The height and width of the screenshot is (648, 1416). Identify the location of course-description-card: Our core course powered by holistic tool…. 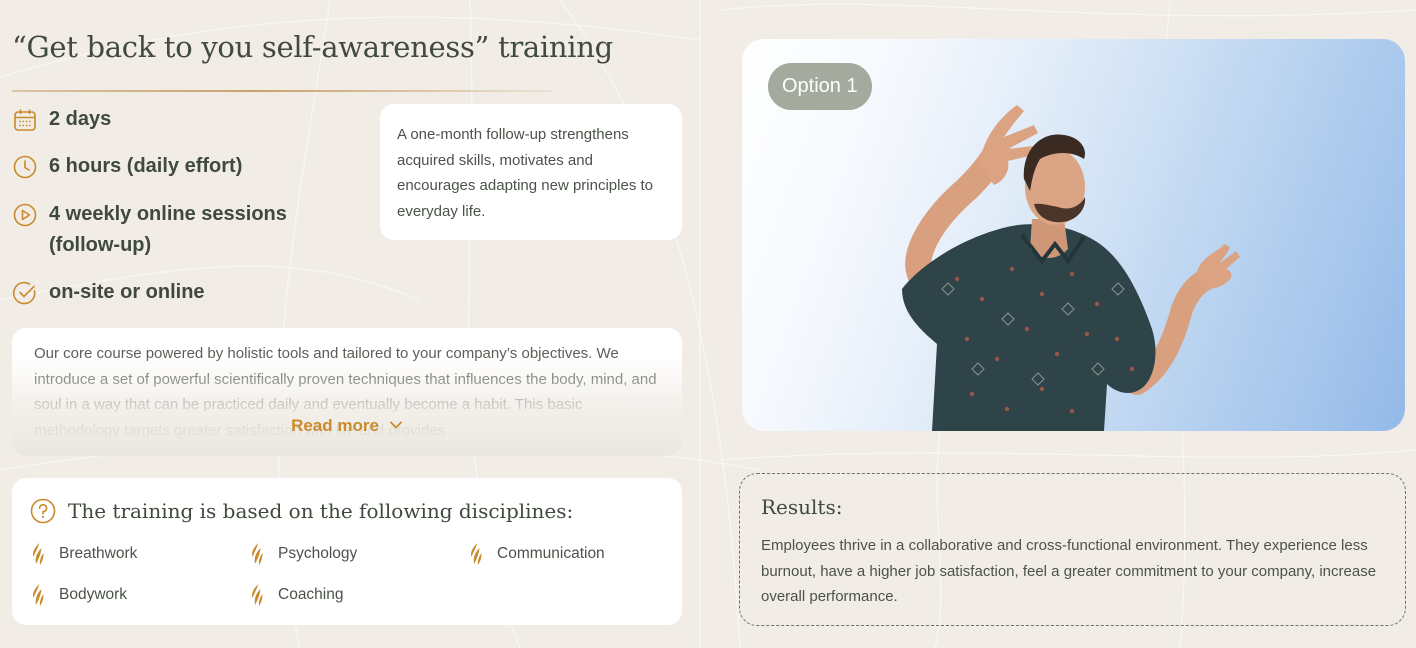
(347, 392).